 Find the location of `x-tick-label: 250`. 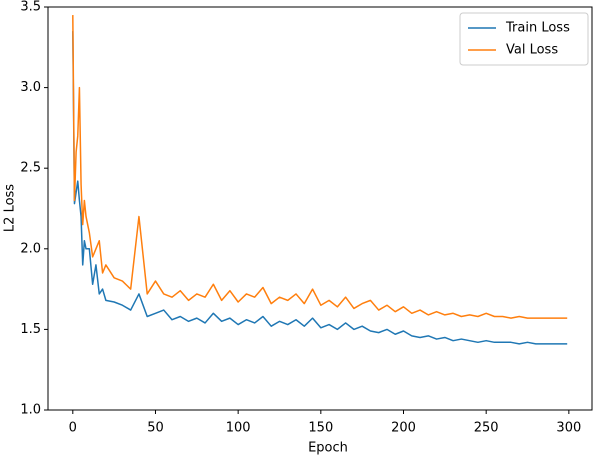

x-tick-label: 250 is located at coordinates (486, 428).